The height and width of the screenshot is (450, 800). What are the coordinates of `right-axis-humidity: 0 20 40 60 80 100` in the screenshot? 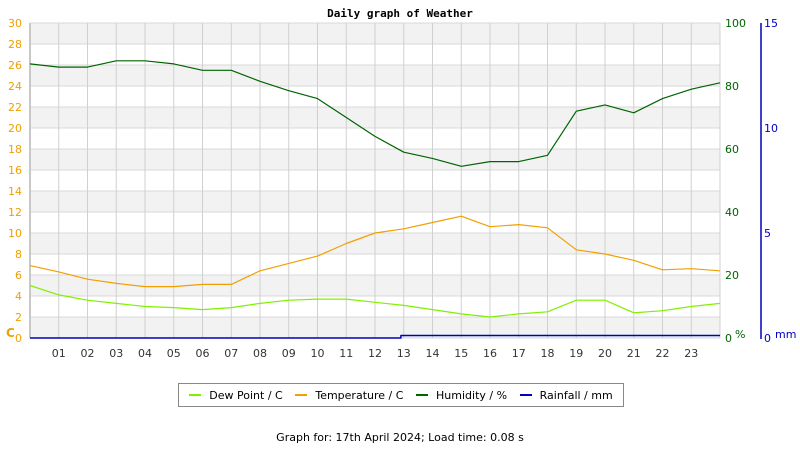 It's located at (735, 181).